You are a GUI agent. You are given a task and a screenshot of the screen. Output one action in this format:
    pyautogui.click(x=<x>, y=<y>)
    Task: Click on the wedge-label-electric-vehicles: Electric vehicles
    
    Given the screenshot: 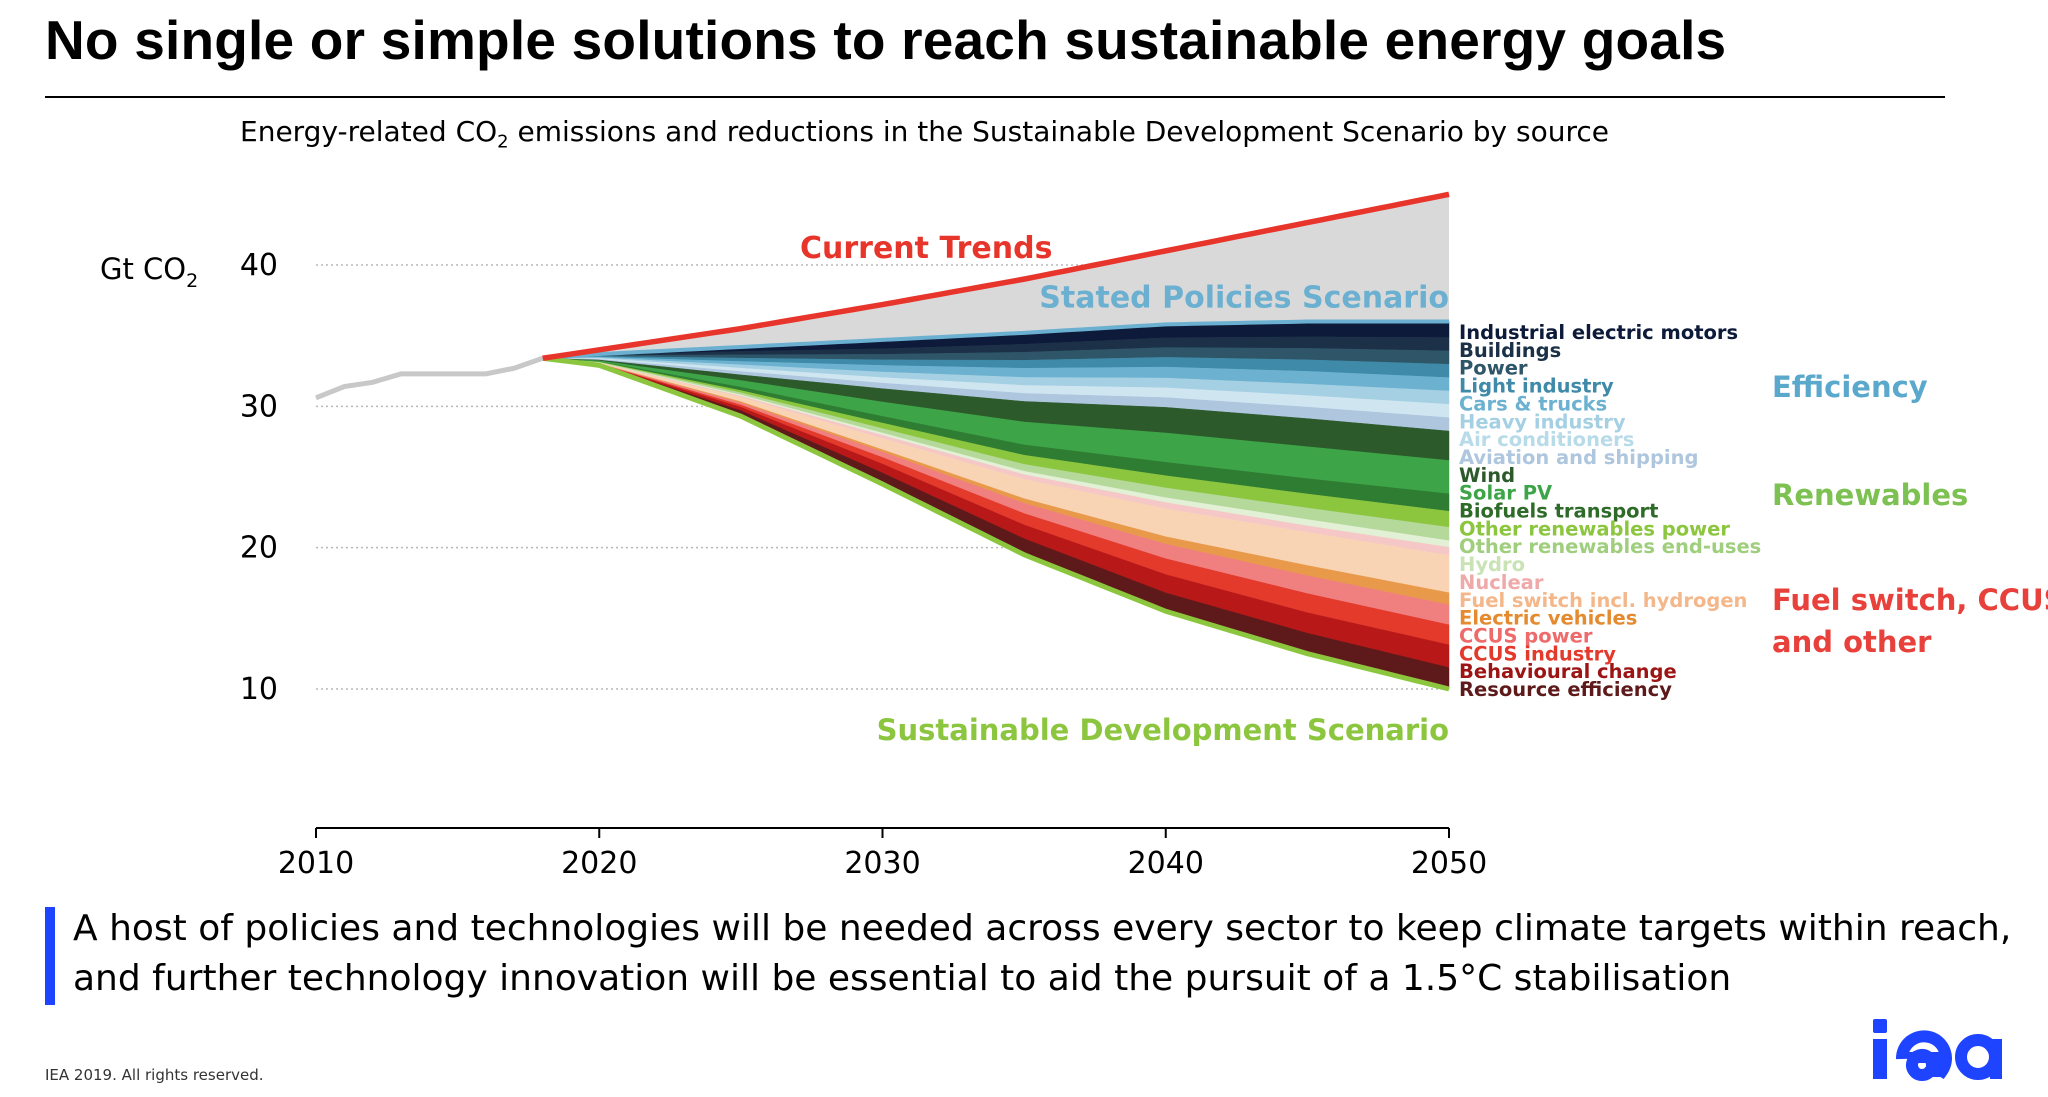 What is the action you would take?
    pyautogui.click(x=1548, y=618)
    